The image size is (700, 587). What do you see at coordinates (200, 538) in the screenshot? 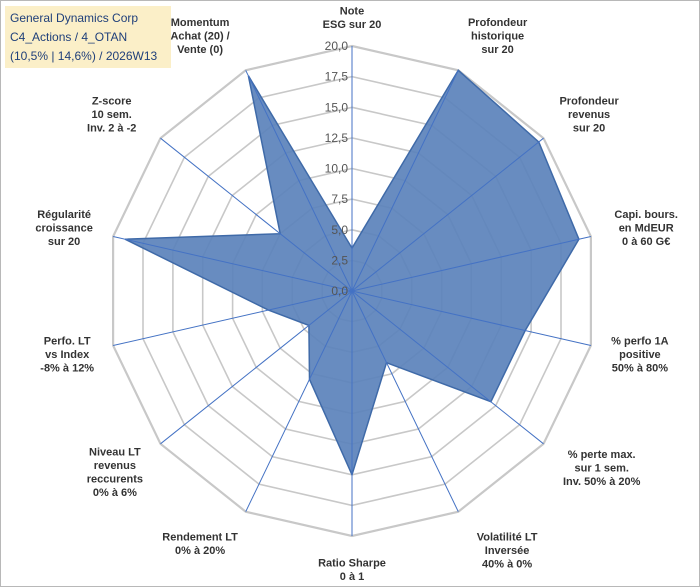
I see `axis-label-line: Rendement LT` at bounding box center [200, 538].